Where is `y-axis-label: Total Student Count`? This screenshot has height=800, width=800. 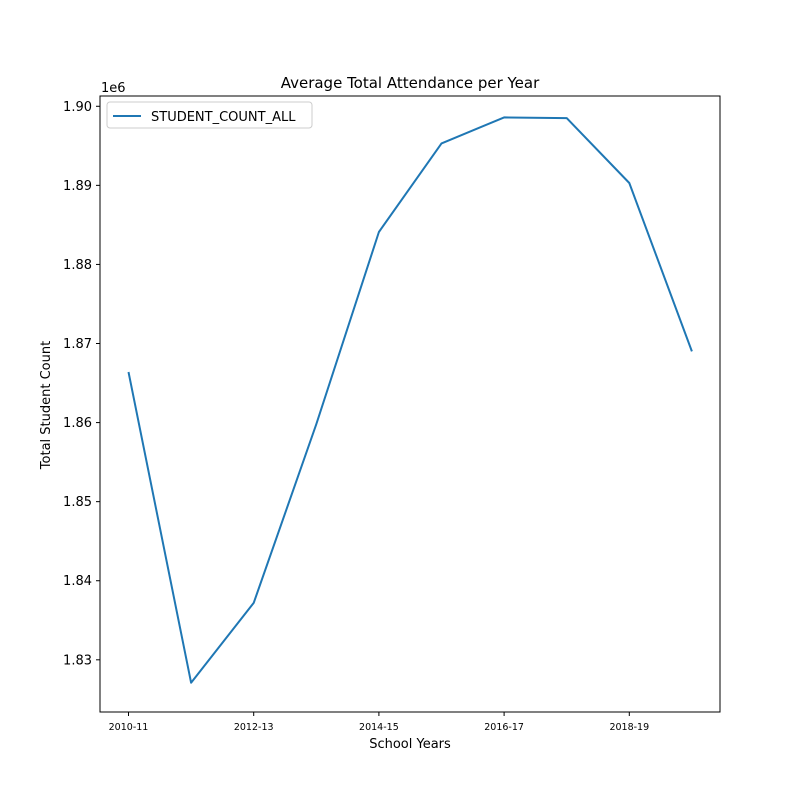 y-axis-label: Total Student Count is located at coordinates (46, 405).